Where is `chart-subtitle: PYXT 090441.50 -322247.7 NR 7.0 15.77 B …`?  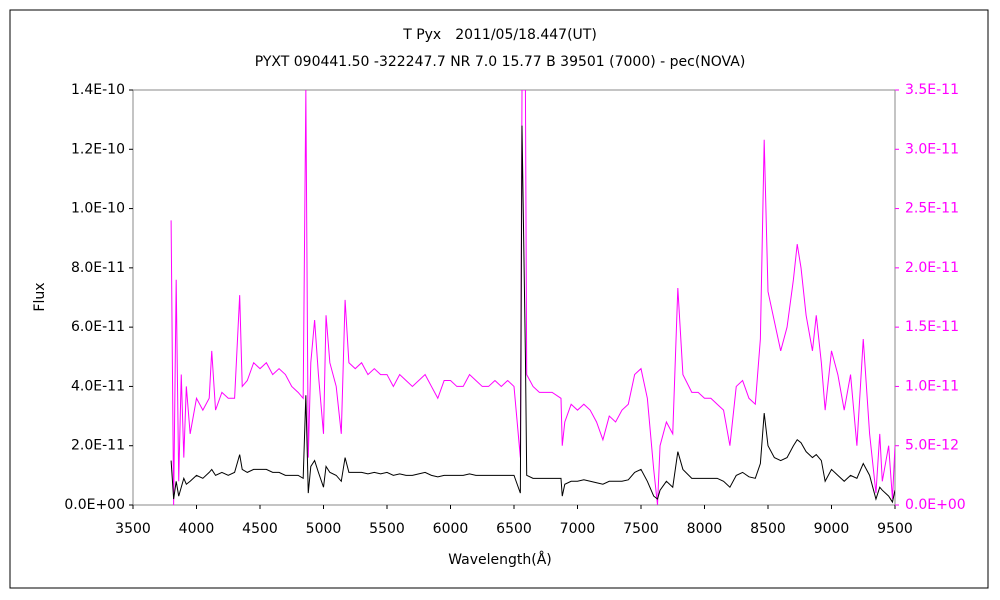
chart-subtitle: PYXT 090441.50 -322247.7 NR 7.0 15.77 B … is located at coordinates (500, 62).